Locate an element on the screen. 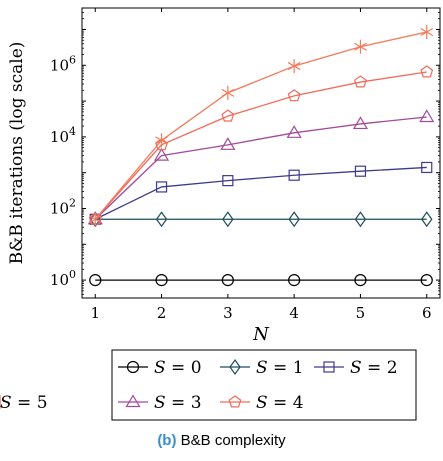 The height and width of the screenshot is (461, 443). legend-label: S = 5 is located at coordinates (24, 403).